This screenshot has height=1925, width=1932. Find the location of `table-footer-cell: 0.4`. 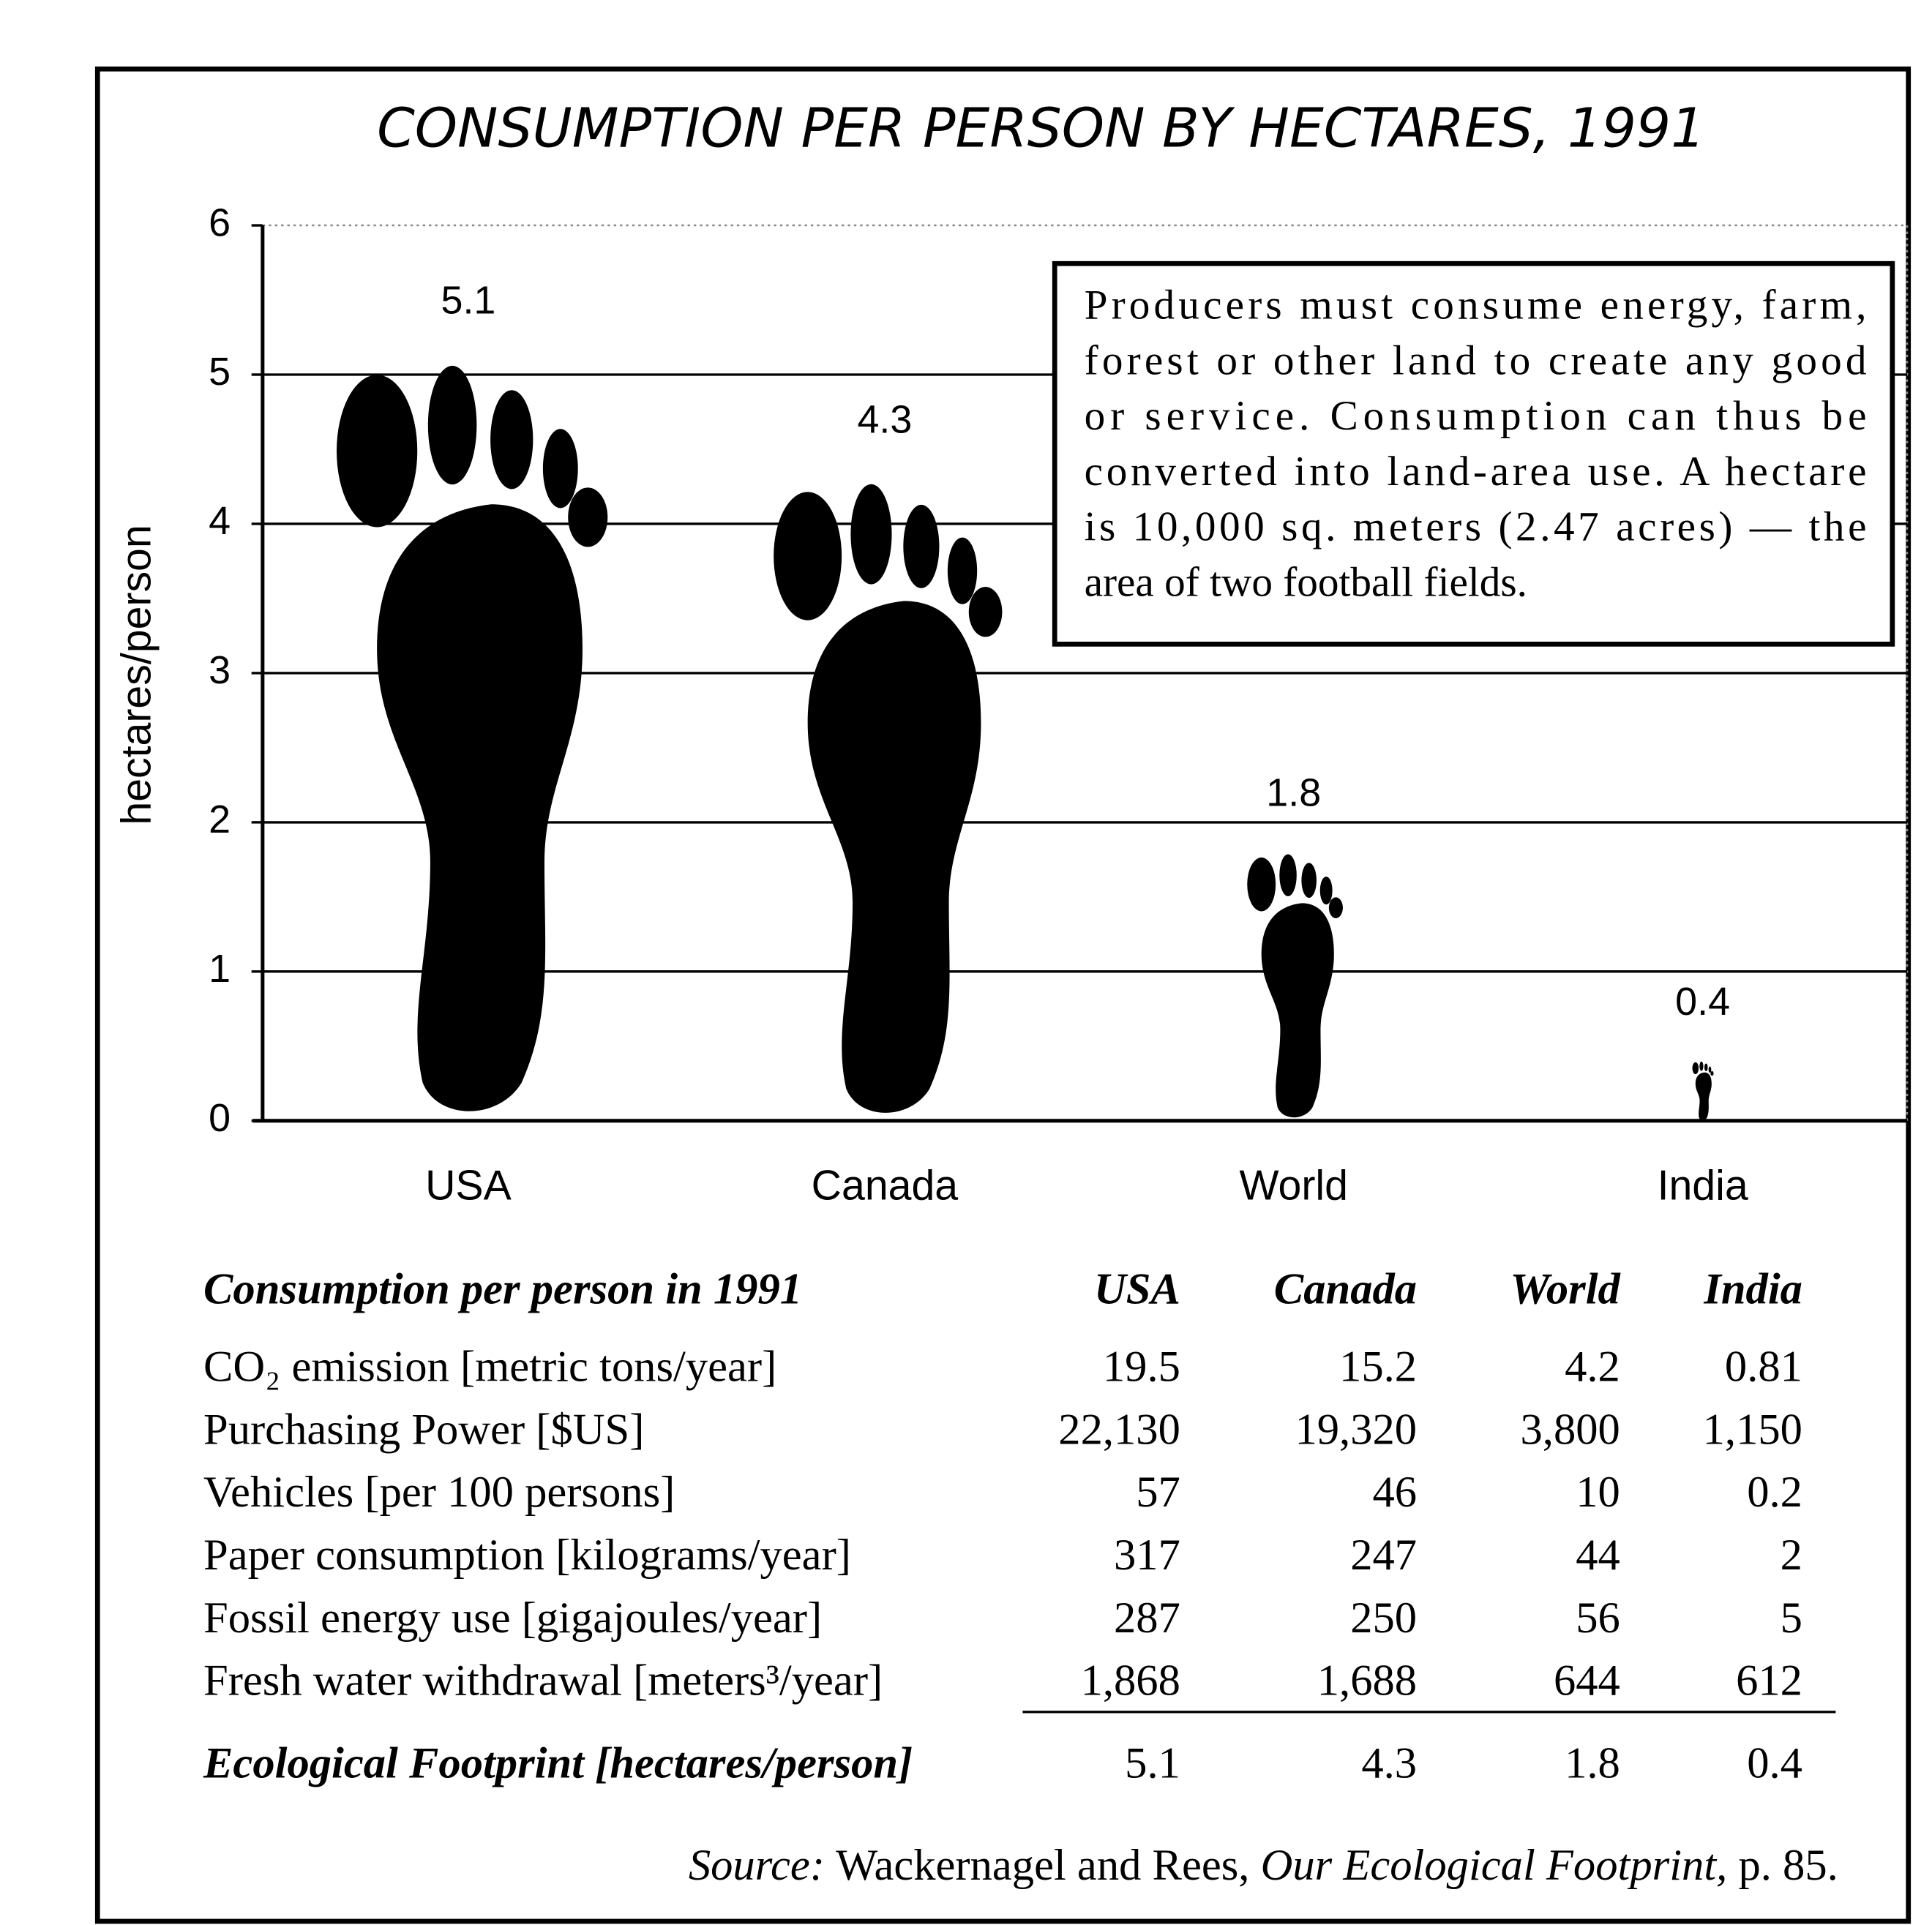

table-footer-cell: 0.4 is located at coordinates (1774, 1762).